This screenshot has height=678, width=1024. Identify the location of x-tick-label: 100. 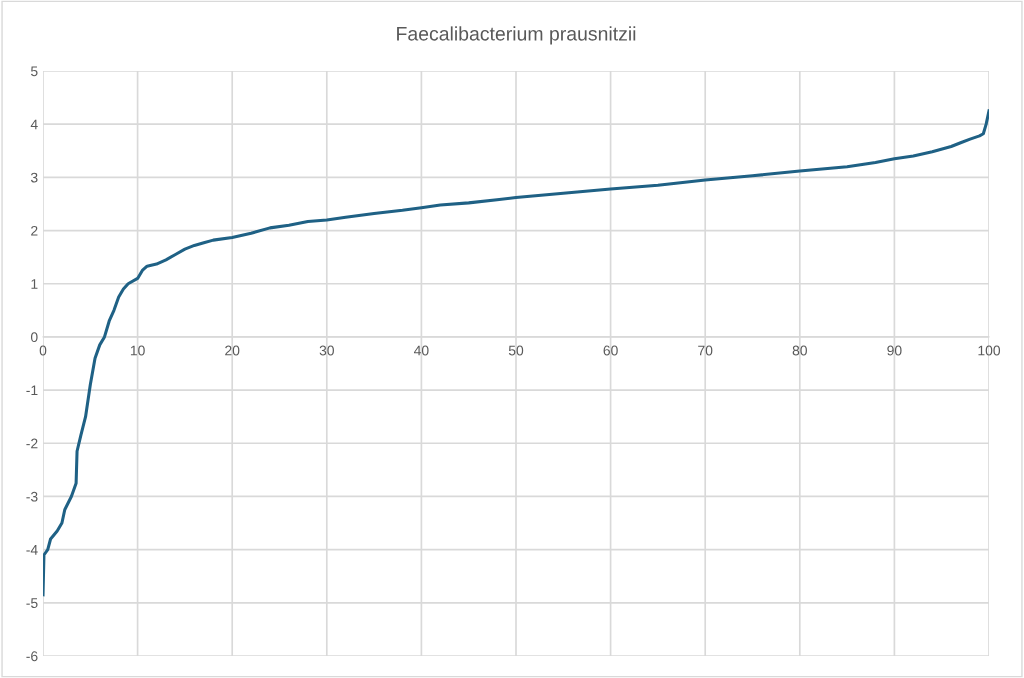
(989, 350).